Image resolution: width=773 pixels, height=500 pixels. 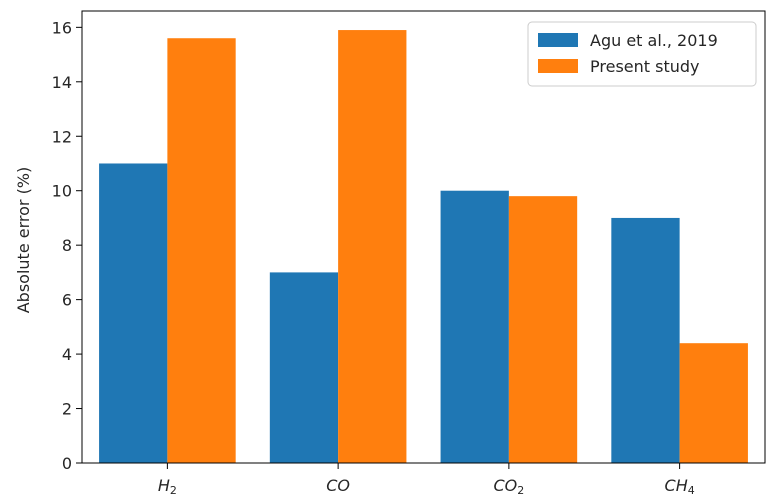 I want to click on y-axis: 0 2 4 6 8 10 12 14 16, so click(x=67, y=245).